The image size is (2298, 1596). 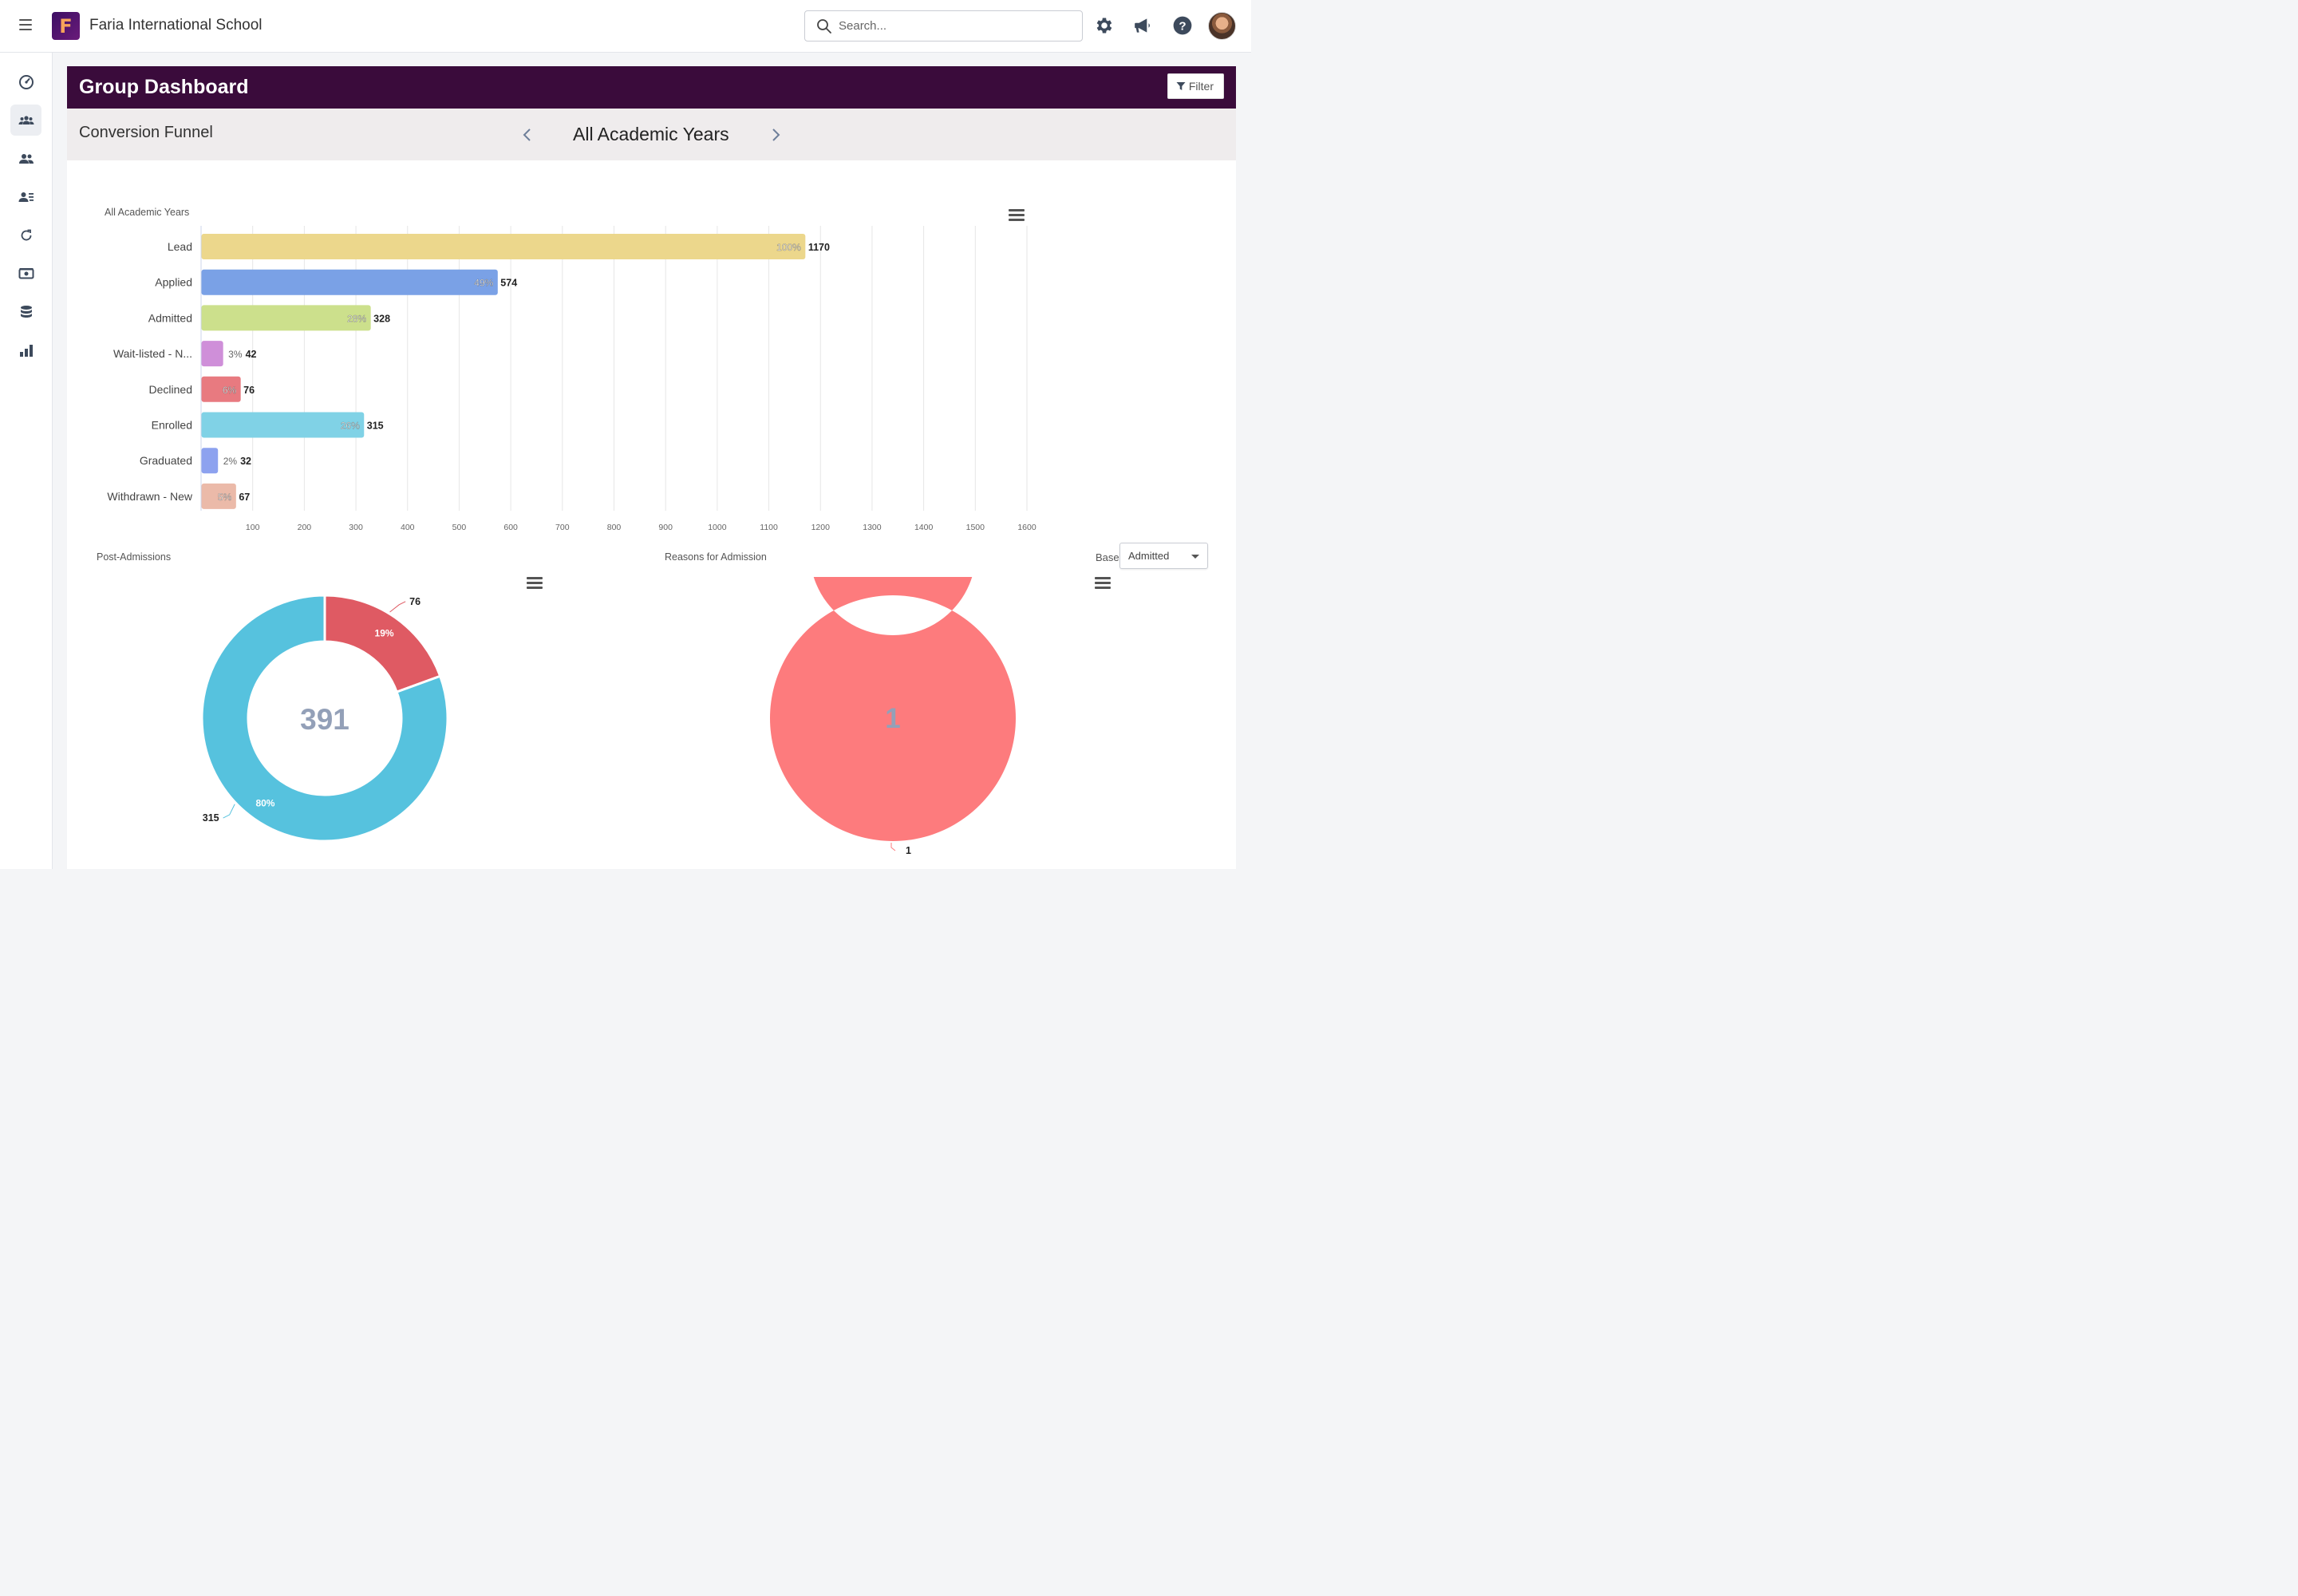 I want to click on category-label: Admitted, so click(x=170, y=317).